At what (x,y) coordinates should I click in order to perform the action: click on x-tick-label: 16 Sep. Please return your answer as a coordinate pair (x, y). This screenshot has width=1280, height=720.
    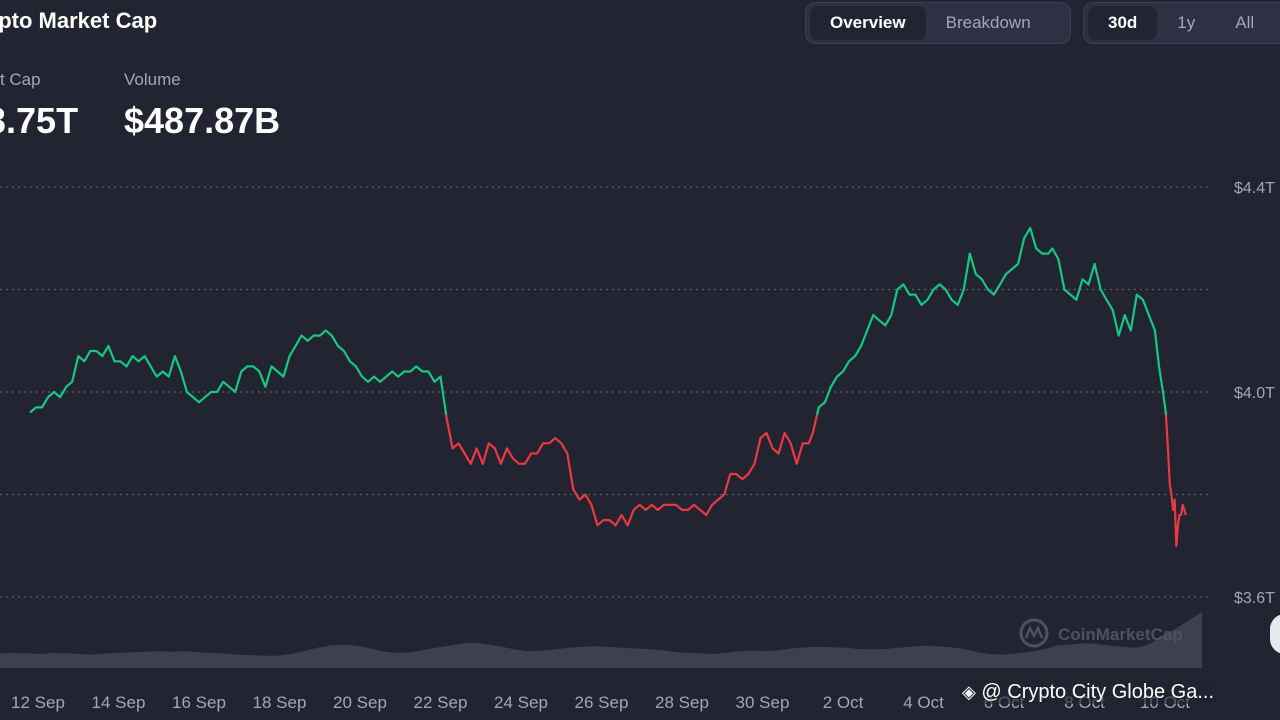
    Looking at the image, I should click on (199, 702).